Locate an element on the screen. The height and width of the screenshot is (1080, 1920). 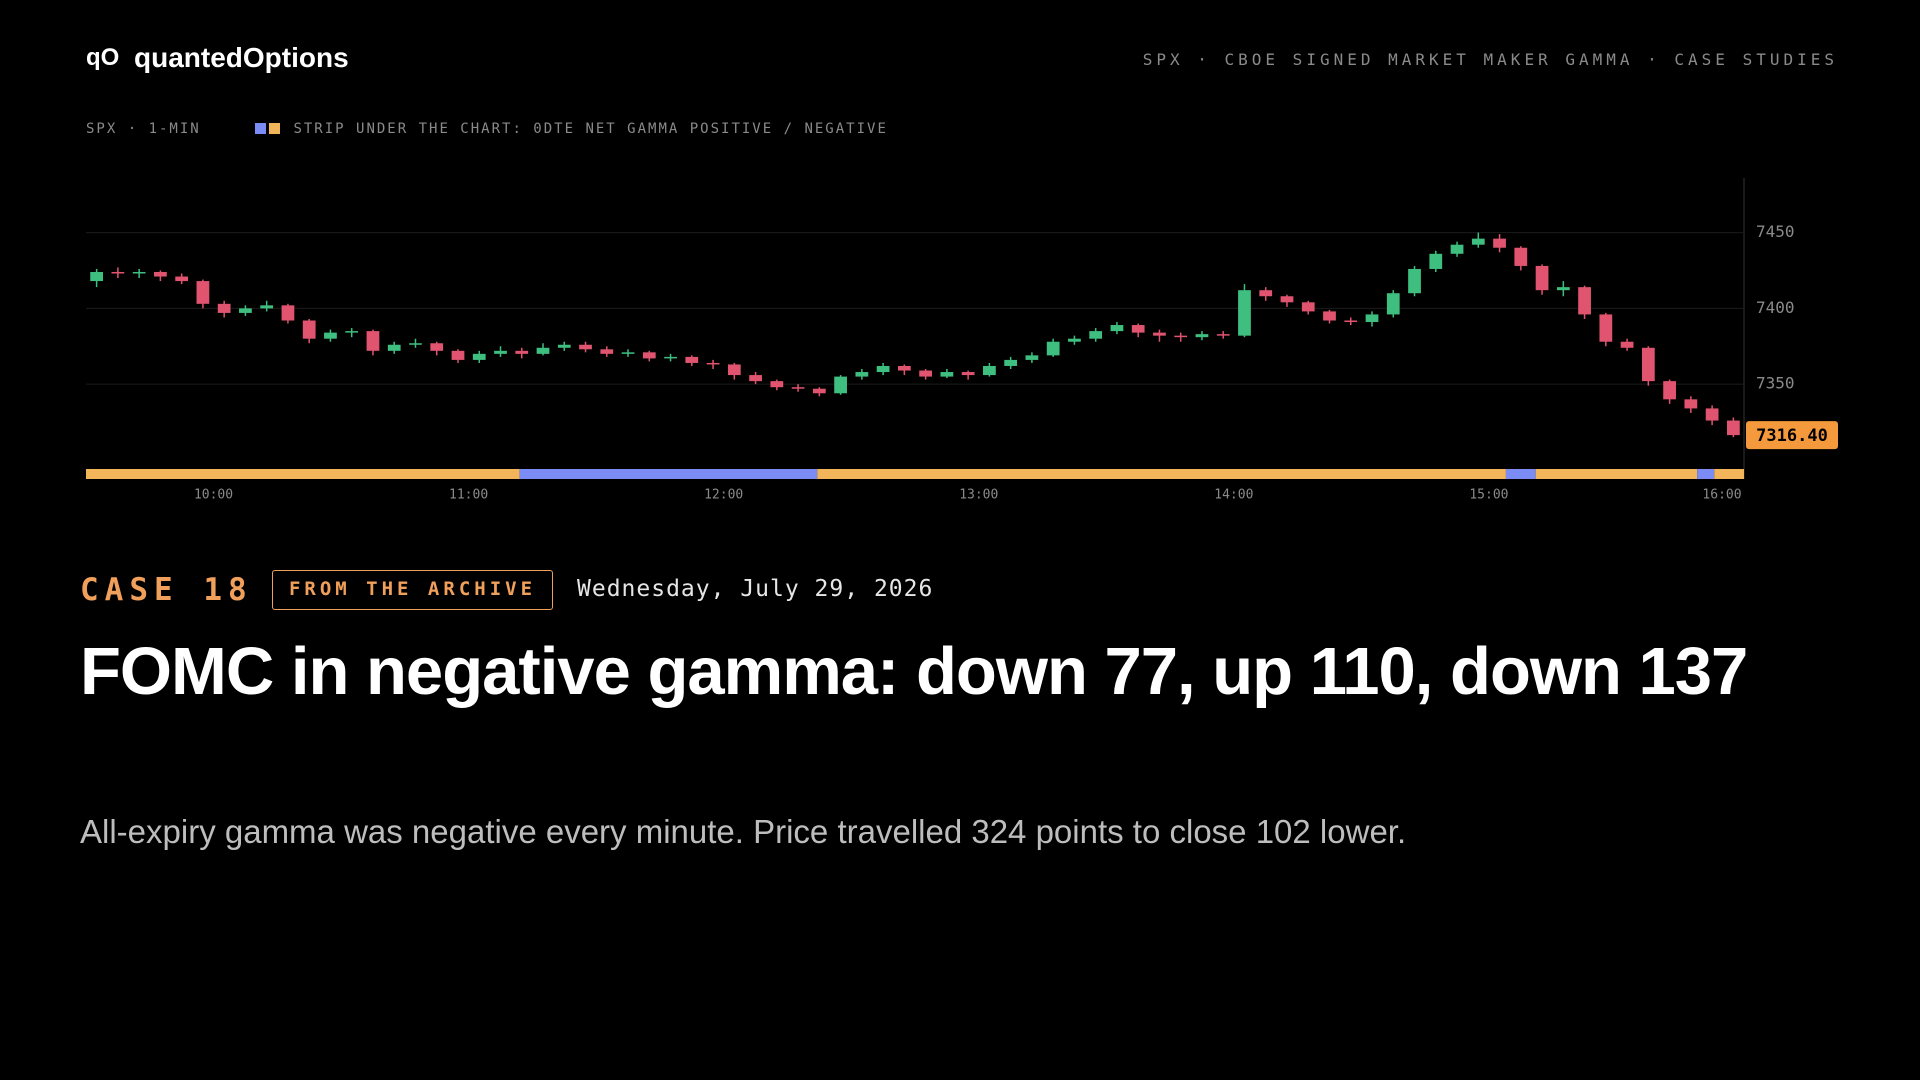
badge: FROM THE ARCHIVE is located at coordinates (412, 590).